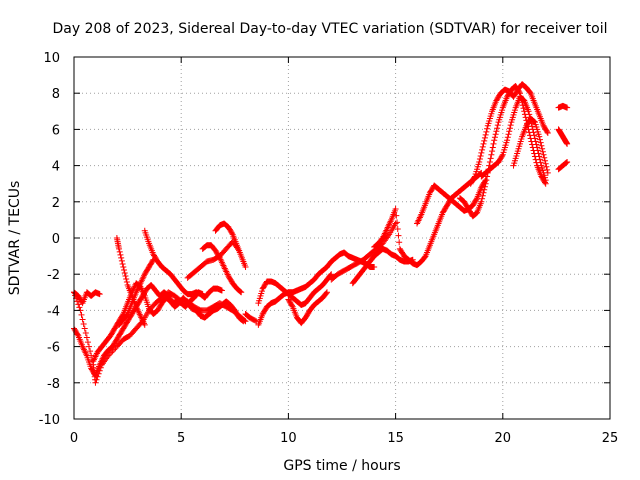 The image size is (640, 480). I want to click on series-track-w, so click(563, 106).